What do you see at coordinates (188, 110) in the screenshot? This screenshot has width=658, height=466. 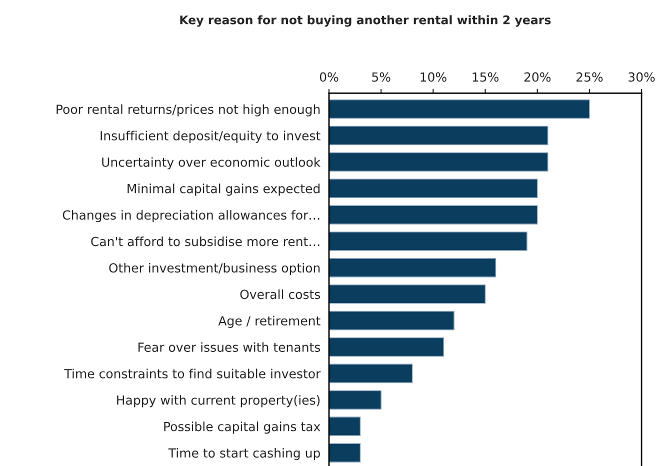 I see `y-tick-label: Poor rental returns/prices not high enough` at bounding box center [188, 110].